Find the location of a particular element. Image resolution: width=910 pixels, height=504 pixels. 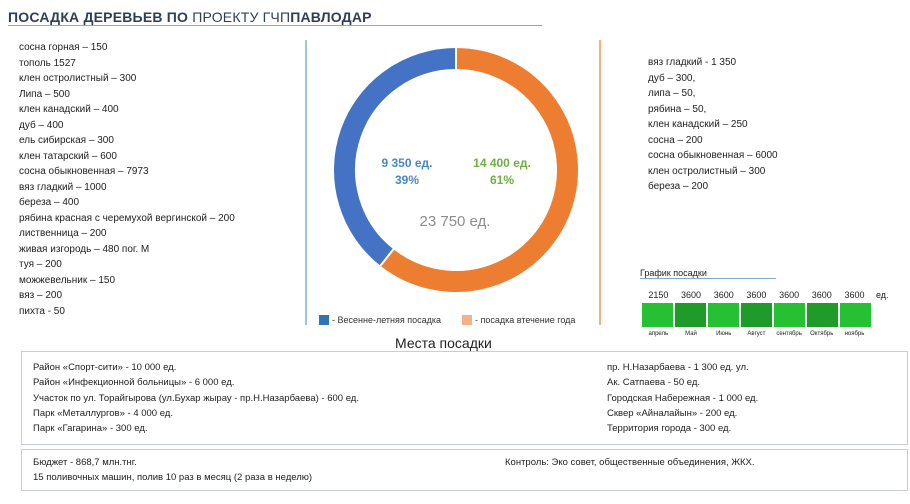

schedule-title: График посадки is located at coordinates (673, 273).